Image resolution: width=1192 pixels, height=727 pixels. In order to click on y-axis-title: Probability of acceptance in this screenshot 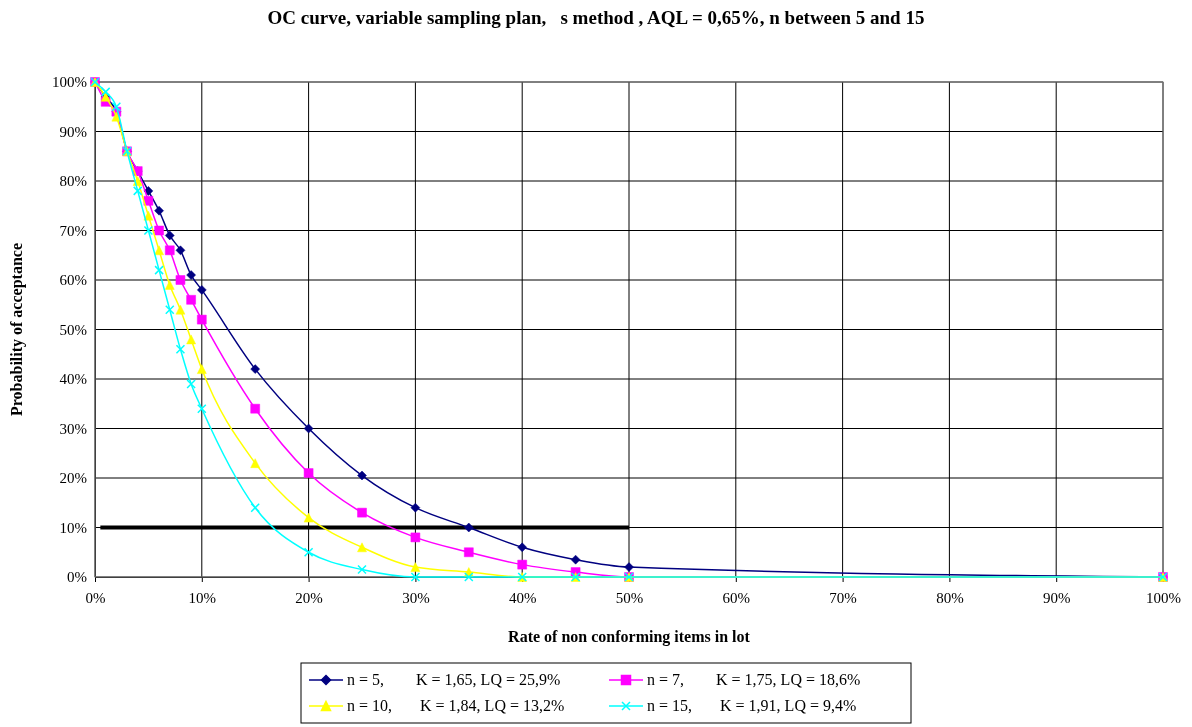, I will do `click(17, 329)`.